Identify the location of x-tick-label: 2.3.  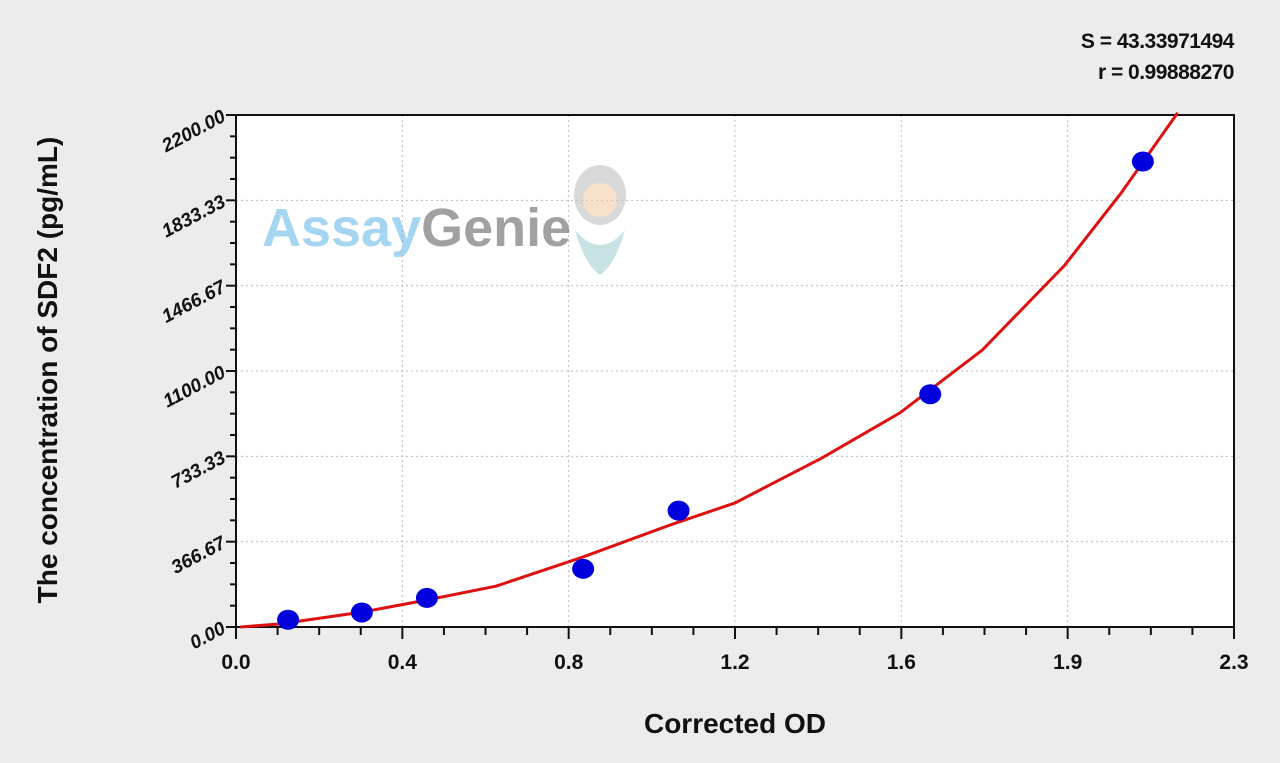
(1233, 662).